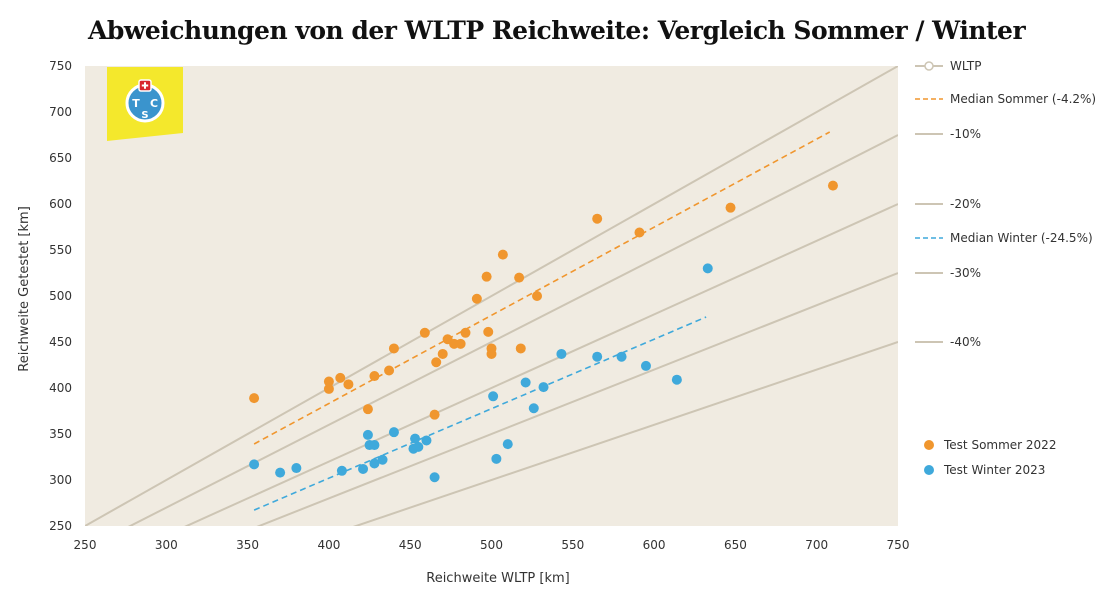 The height and width of the screenshot is (606, 1115). What do you see at coordinates (410, 545) in the screenshot?
I see `x-tick-label: 450` at bounding box center [410, 545].